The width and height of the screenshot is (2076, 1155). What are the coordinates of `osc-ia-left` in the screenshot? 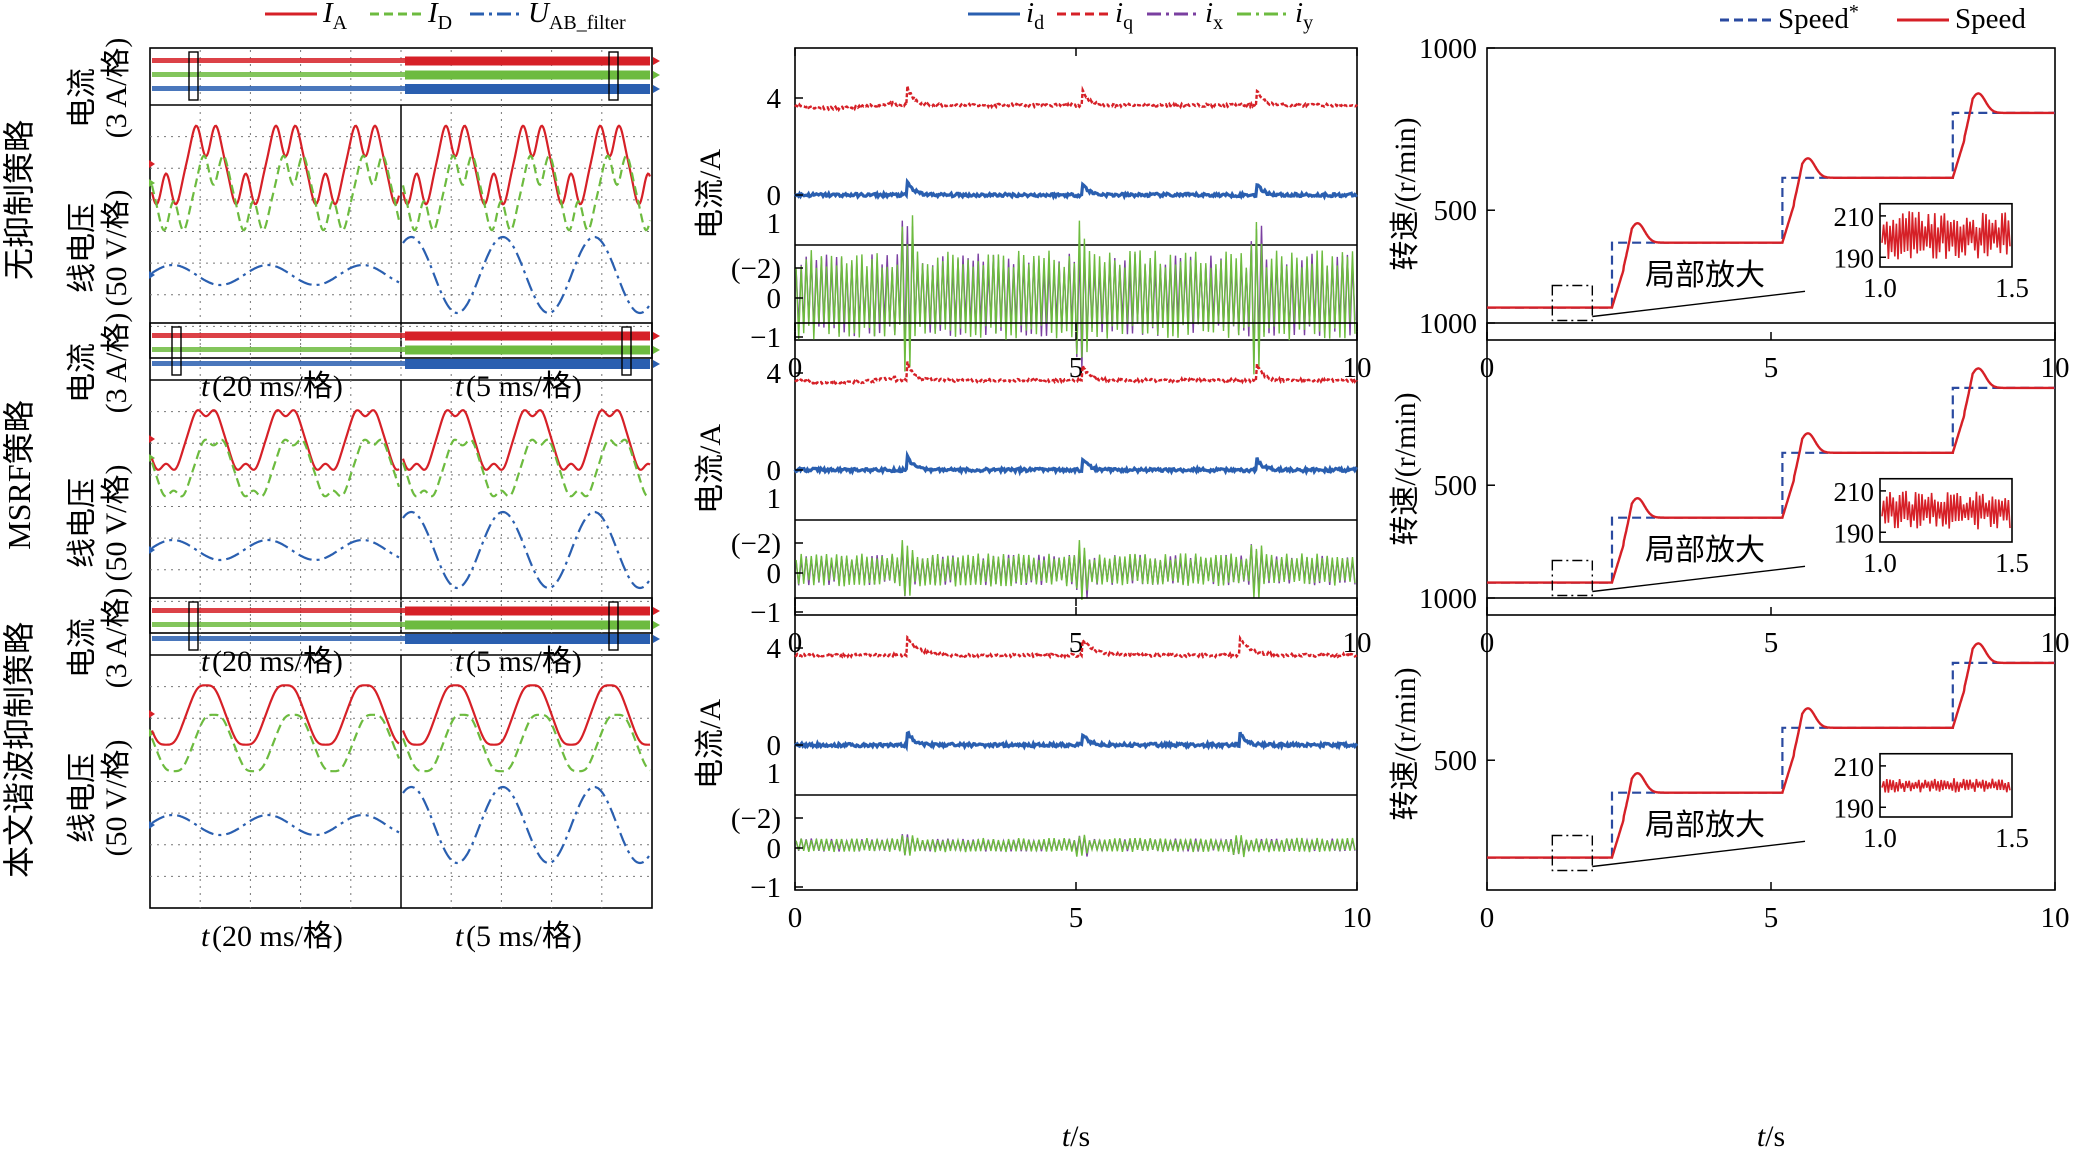 It's located at (275, 715).